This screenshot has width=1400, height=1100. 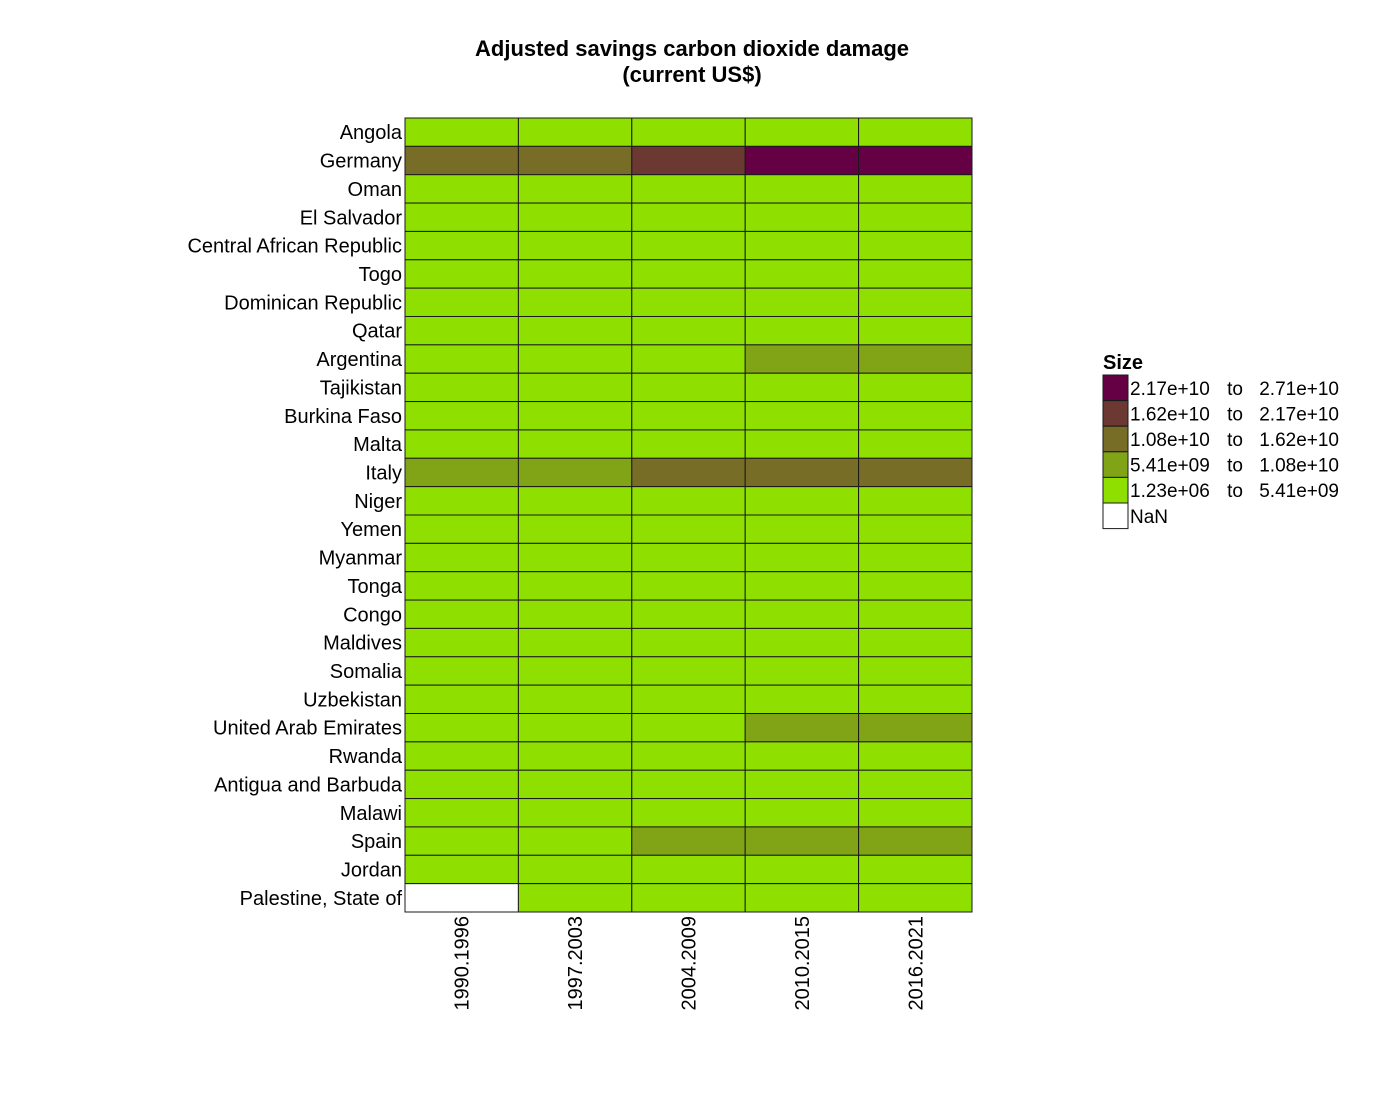 I want to click on row-label: Jordan, so click(x=371, y=870).